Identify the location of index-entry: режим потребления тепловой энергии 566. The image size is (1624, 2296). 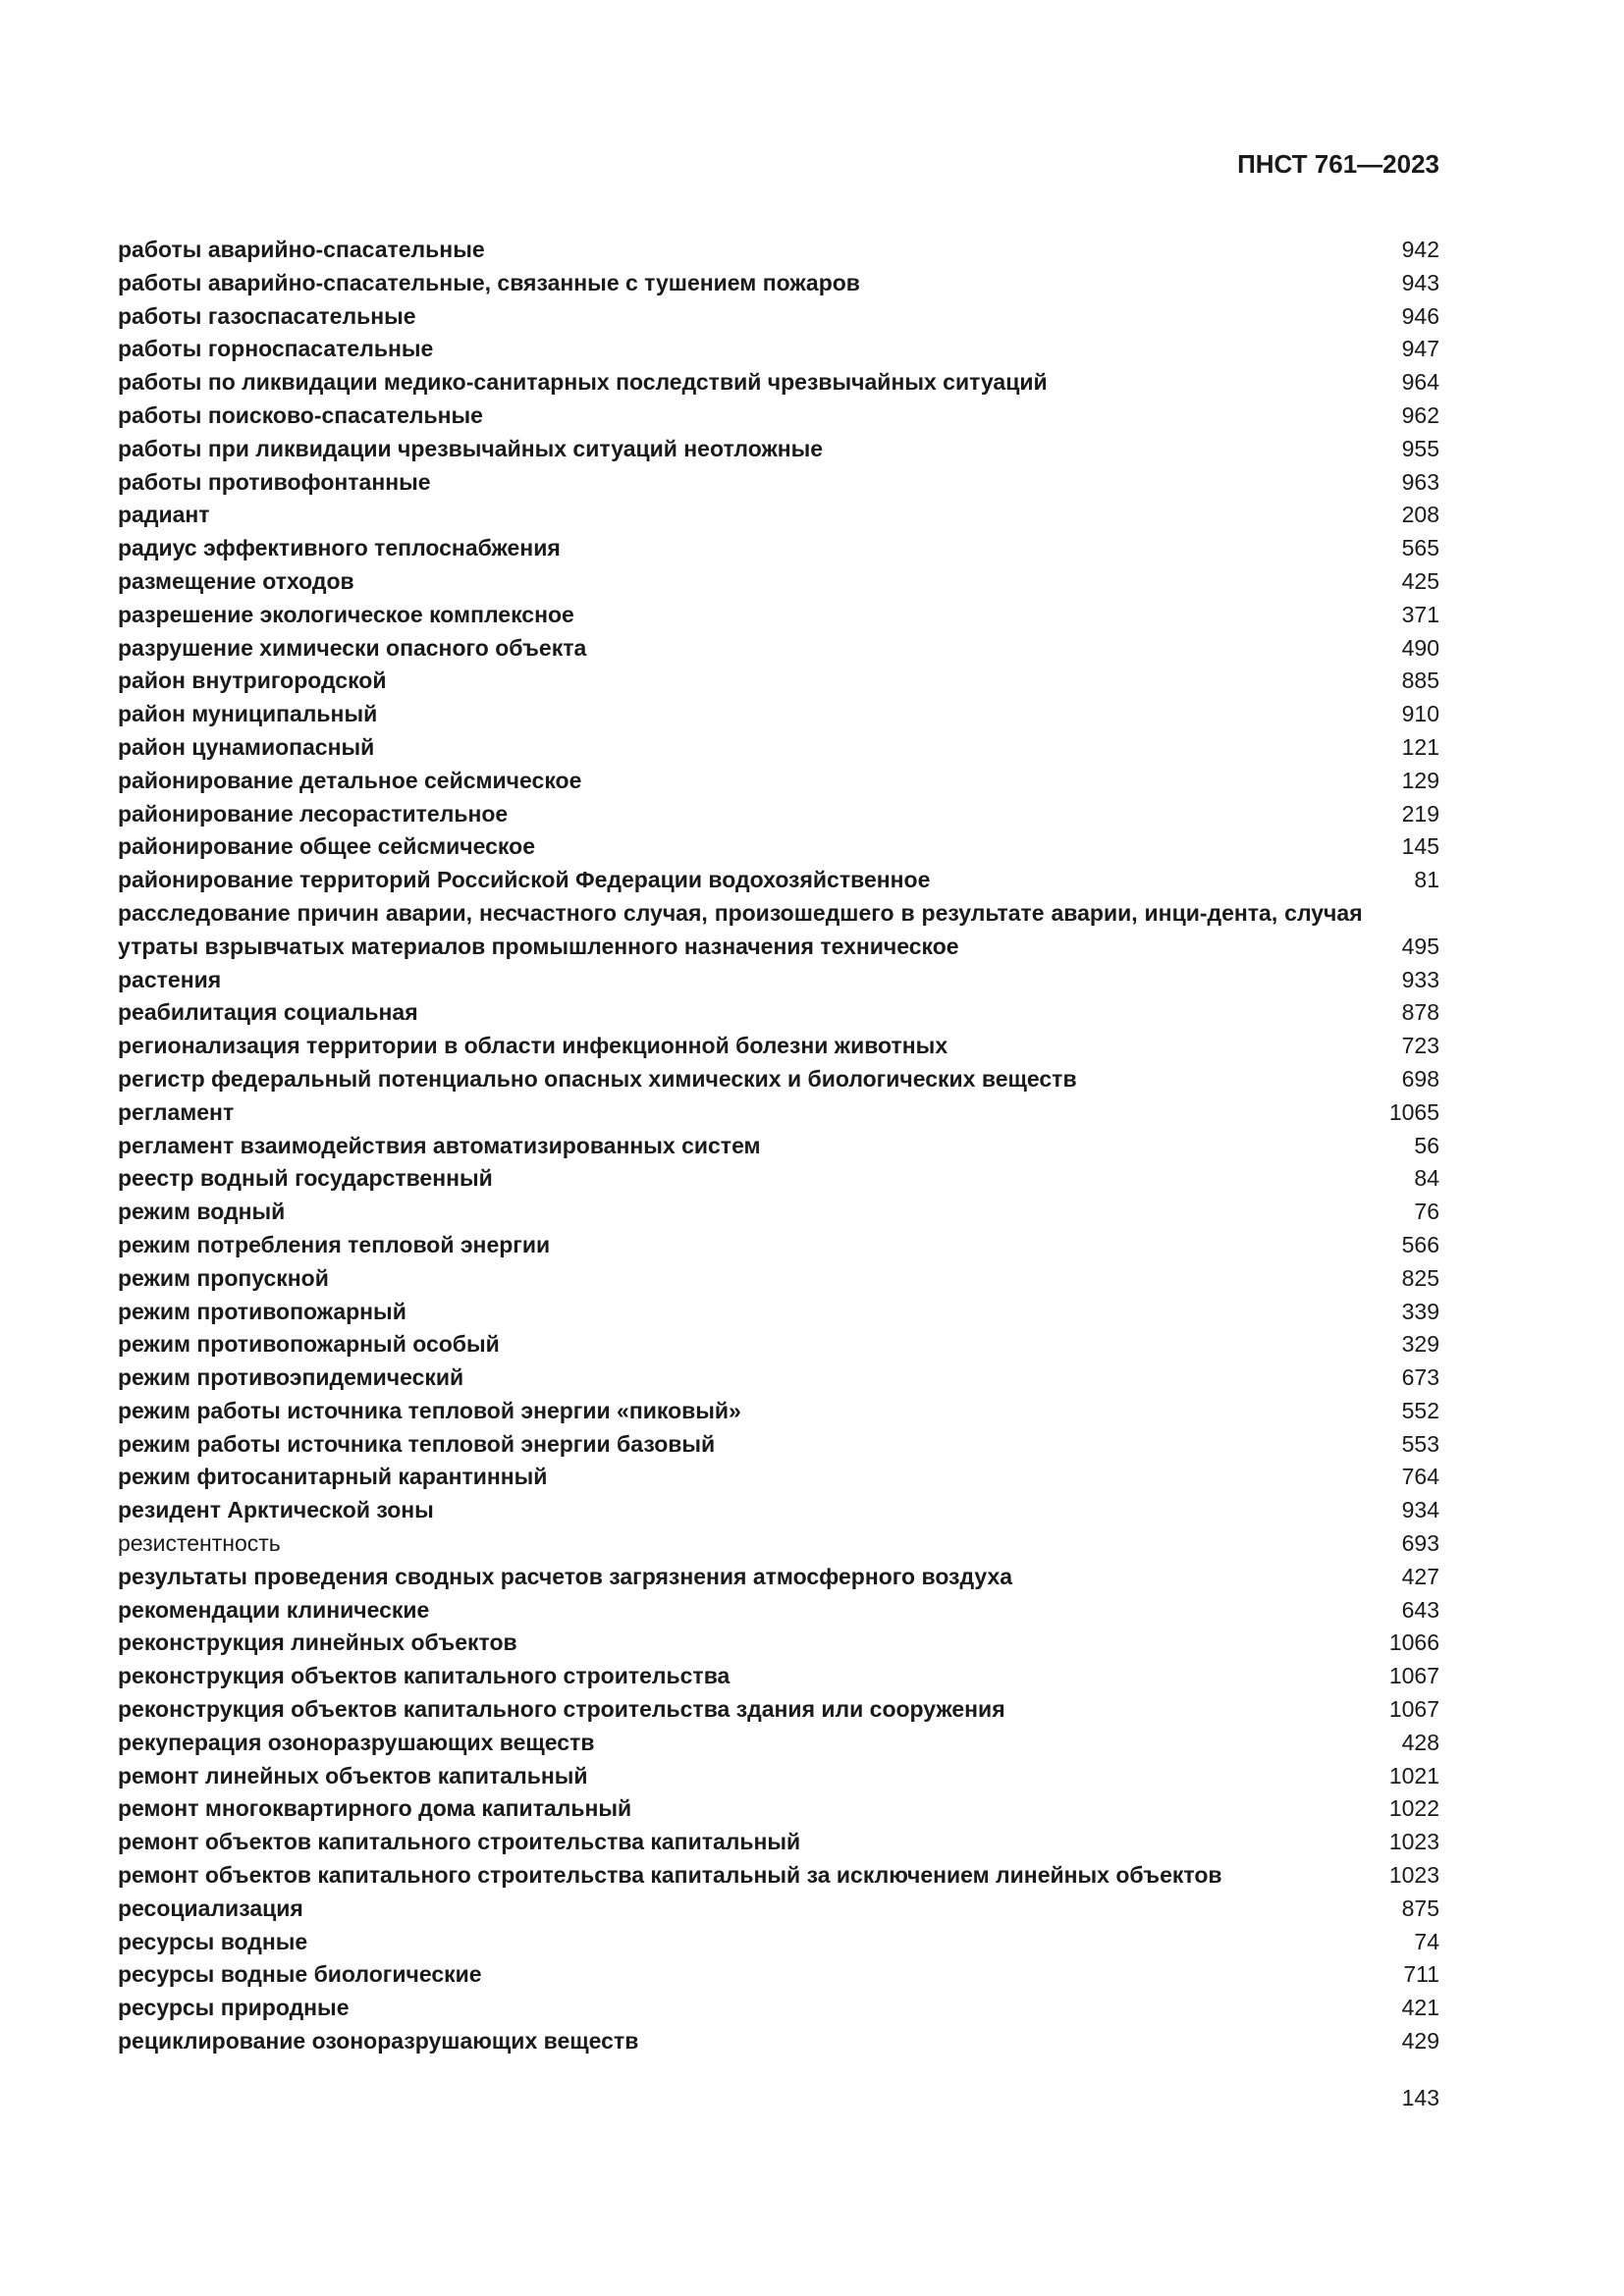
(778, 1245).